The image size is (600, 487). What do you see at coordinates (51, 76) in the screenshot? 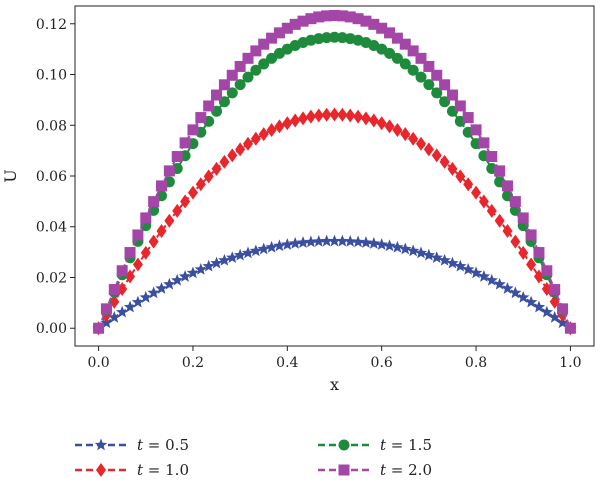
I see `y-tick-label: 0.10` at bounding box center [51, 76].